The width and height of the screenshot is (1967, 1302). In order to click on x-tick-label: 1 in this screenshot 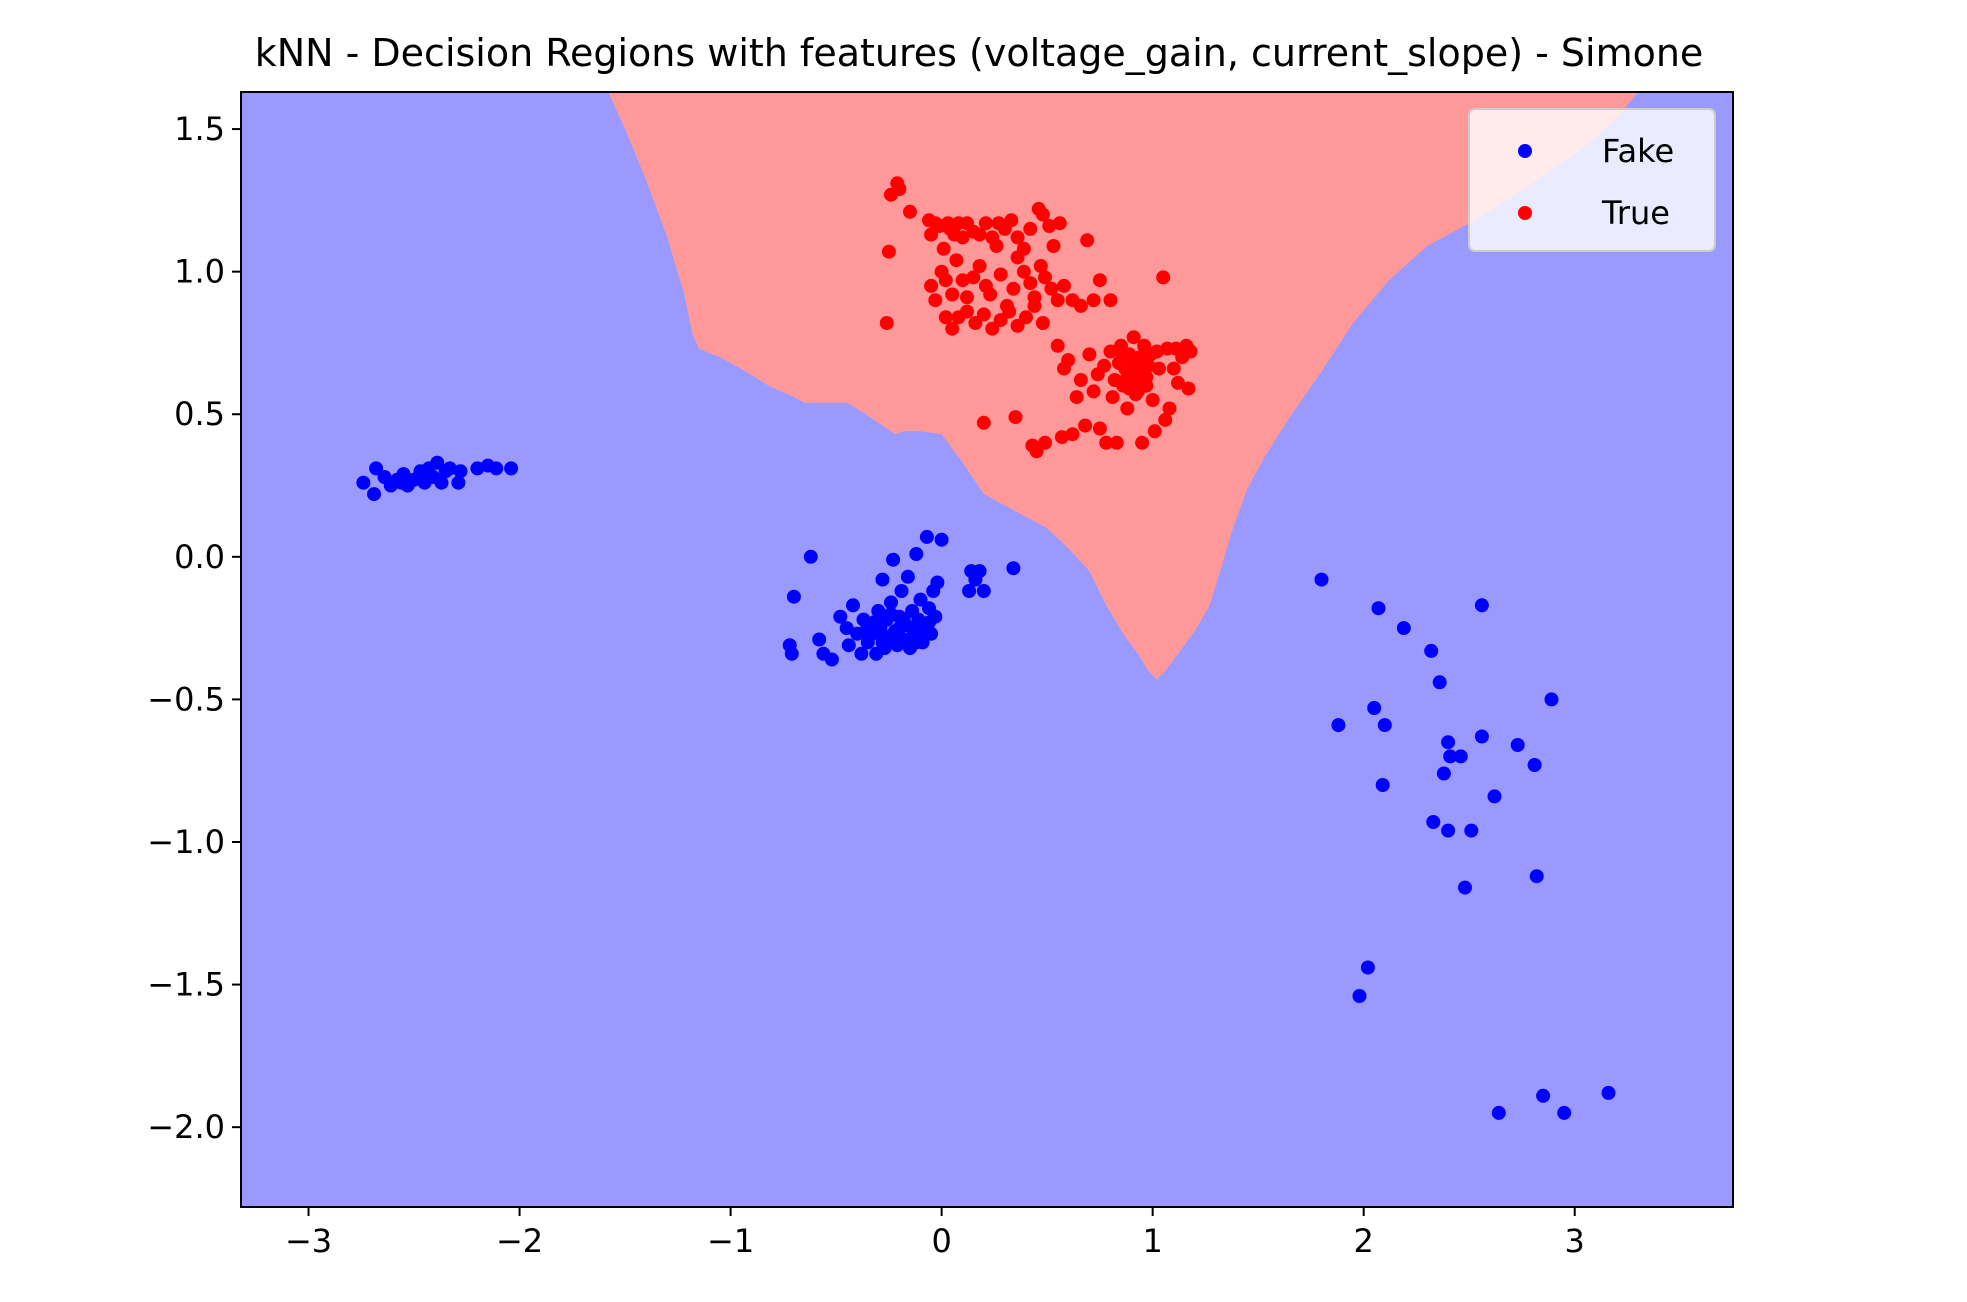, I will do `click(1152, 1241)`.